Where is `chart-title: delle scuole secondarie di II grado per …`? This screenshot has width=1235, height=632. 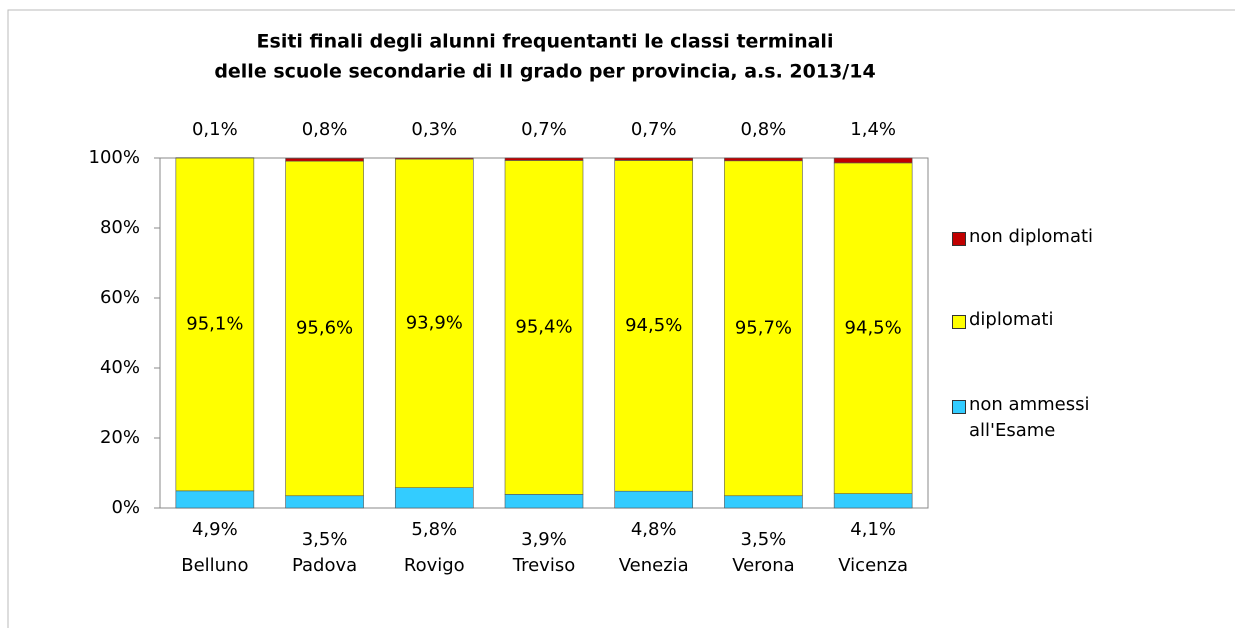
chart-title: delle scuole secondarie di II grado per … is located at coordinates (544, 72).